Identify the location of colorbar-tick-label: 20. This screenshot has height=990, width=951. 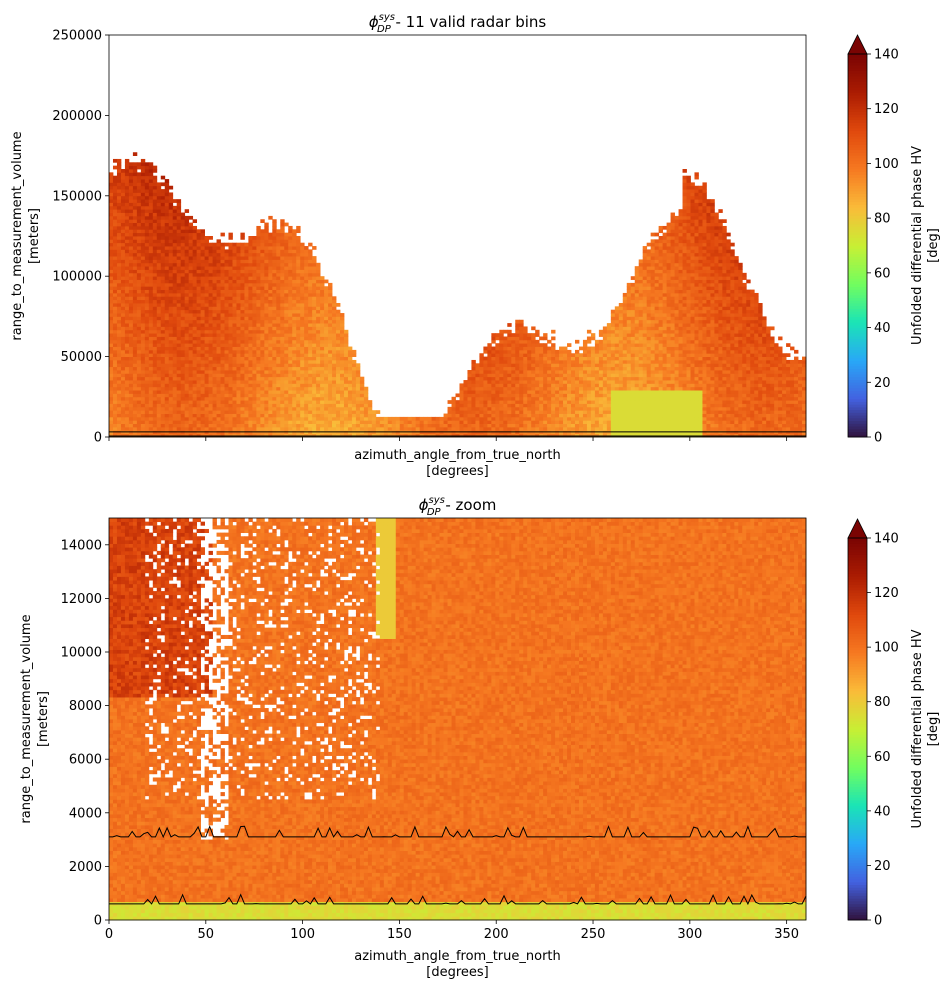
(882, 866).